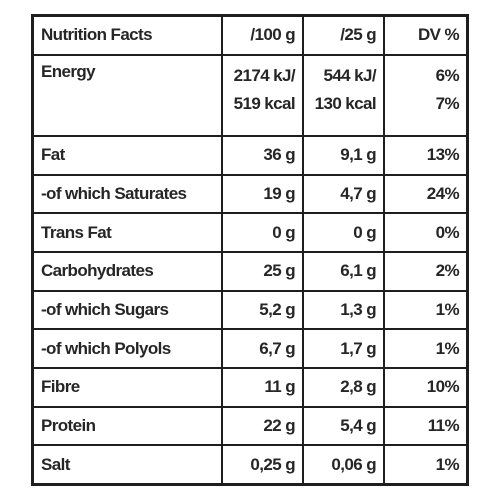 This screenshot has width=500, height=500. Describe the element at coordinates (424, 271) in the screenshot. I see `row-dv: 2%` at that location.